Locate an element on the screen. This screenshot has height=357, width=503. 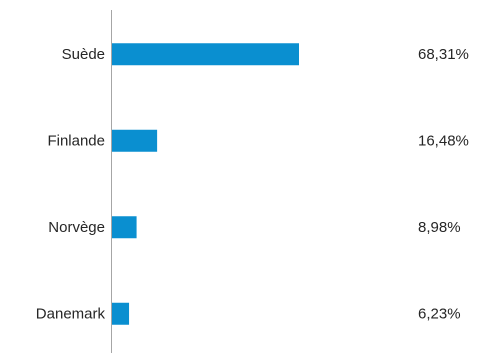
category-label-2: Norvège is located at coordinates (76, 227).